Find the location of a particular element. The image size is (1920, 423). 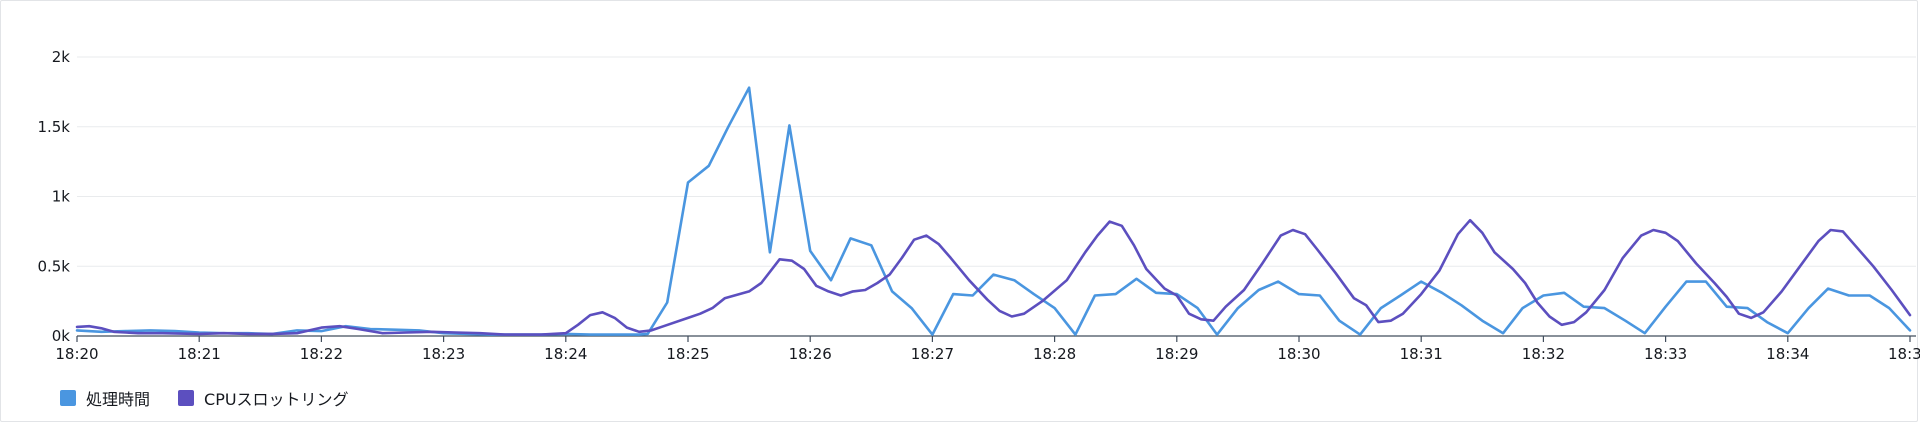

y-tick-label: 0k is located at coordinates (61, 336).